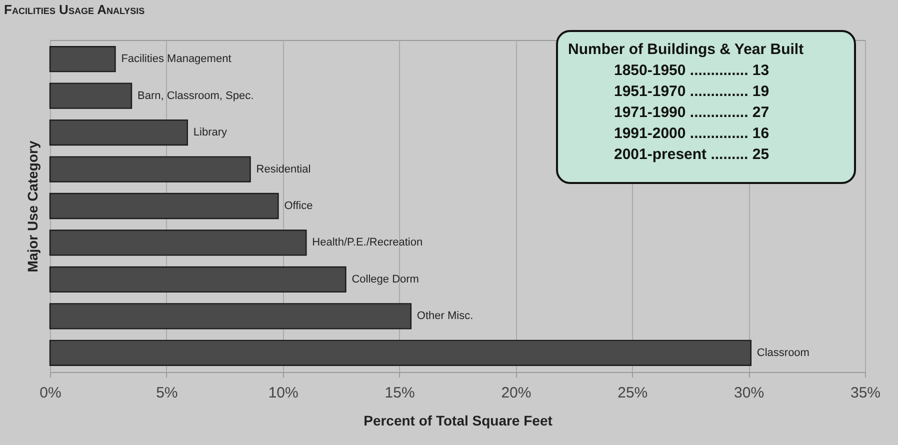 The width and height of the screenshot is (898, 445). I want to click on x-tick-label: 35%, so click(865, 393).